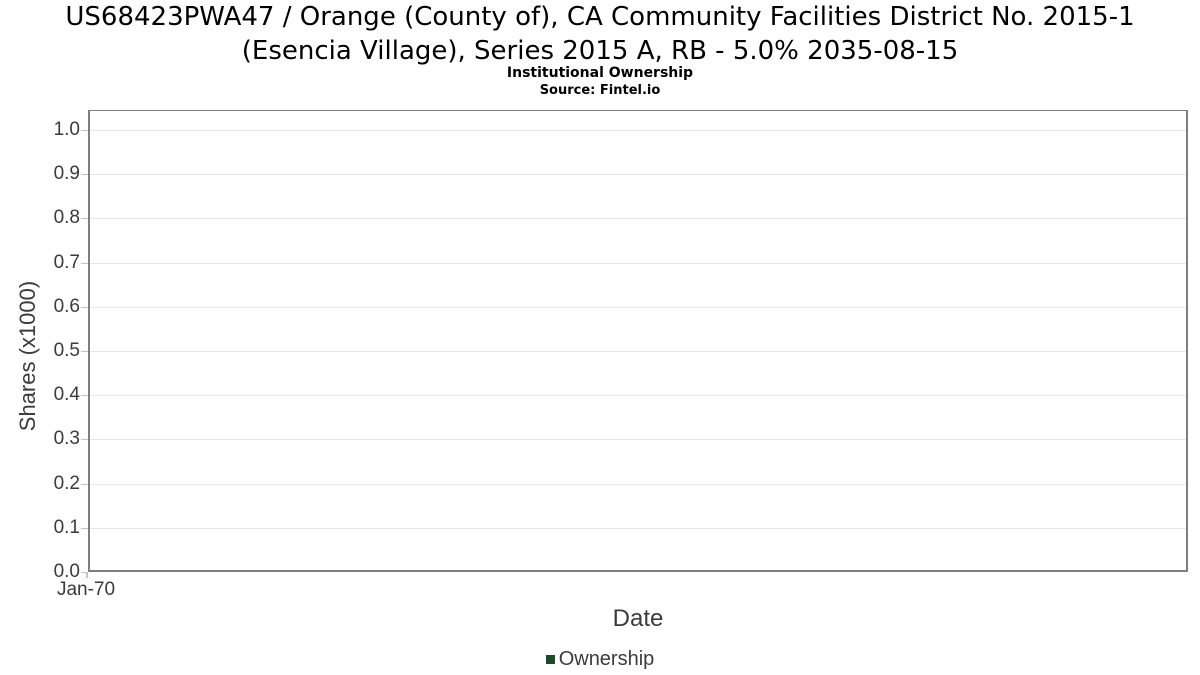  I want to click on y-tick-label: 0.7, so click(66, 262).